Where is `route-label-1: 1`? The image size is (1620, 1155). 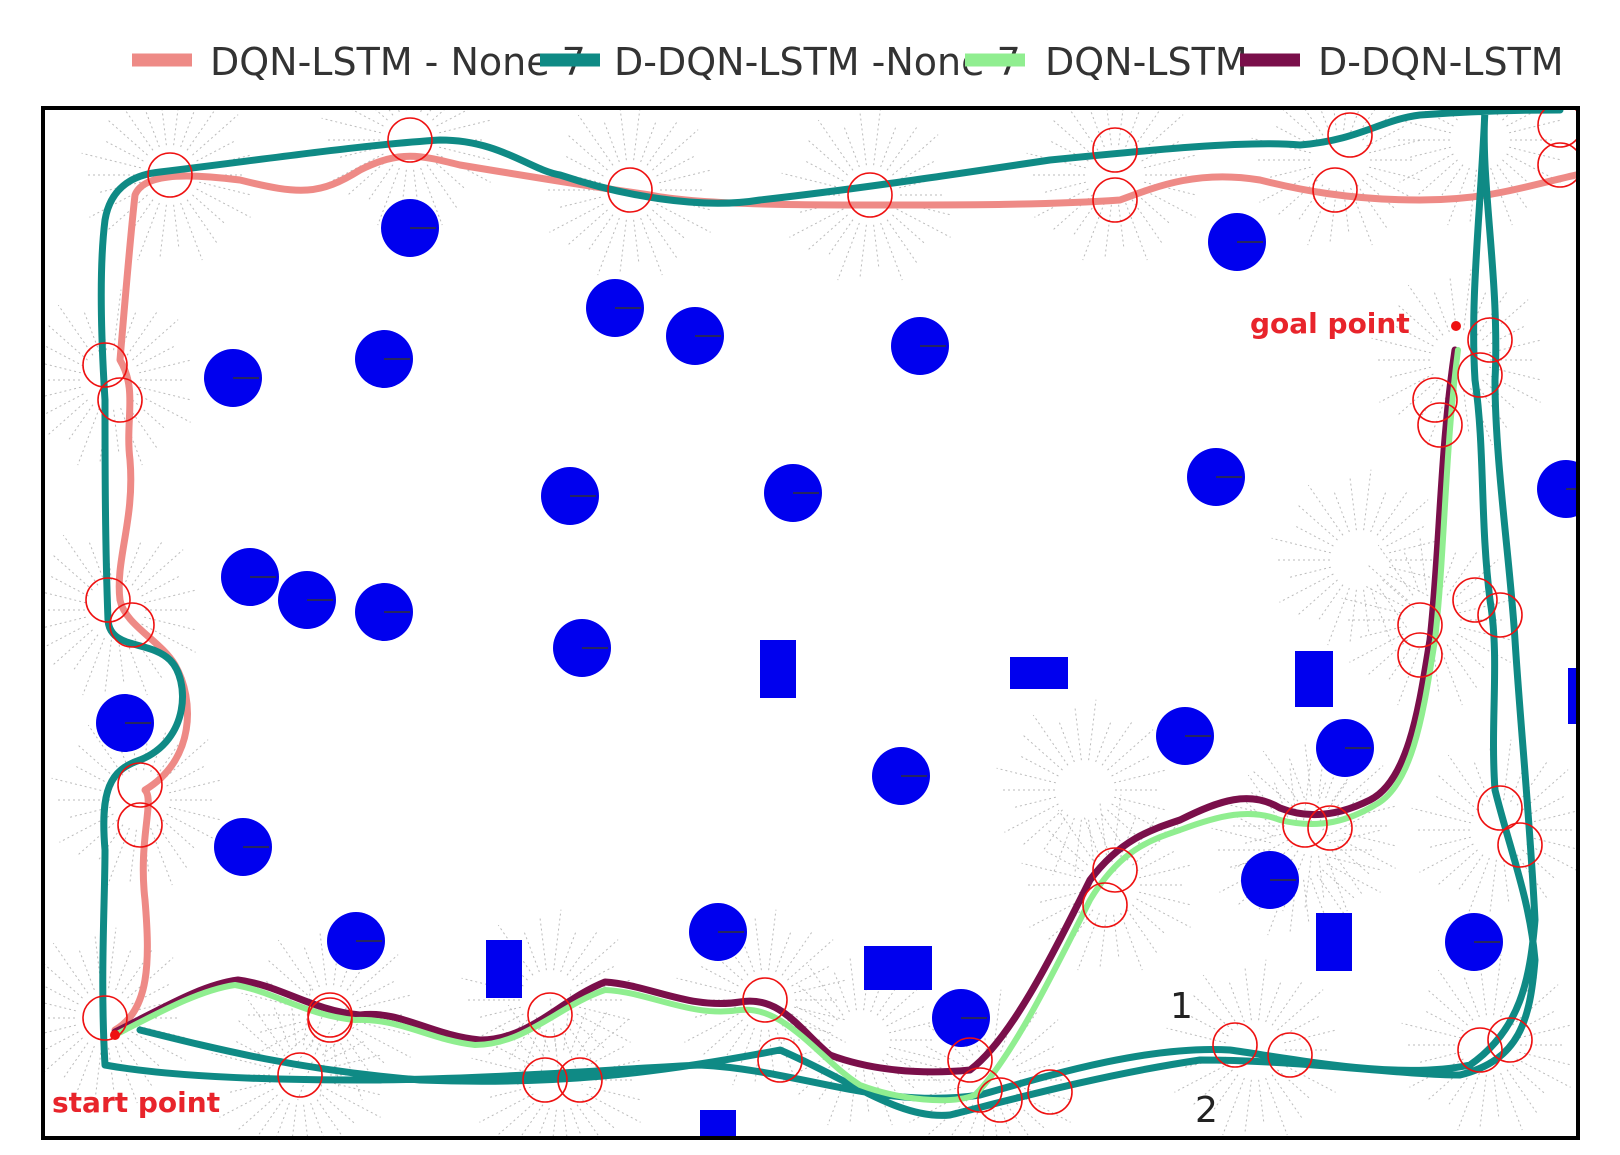 route-label-1: 1 is located at coordinates (1181, 1006).